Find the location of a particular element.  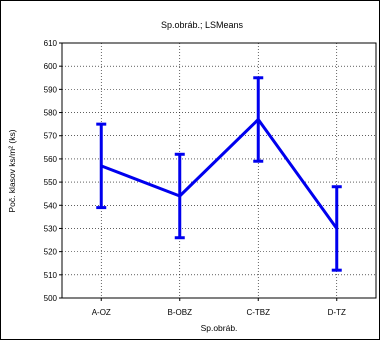

y-tick-label: 550 is located at coordinates (51, 182).